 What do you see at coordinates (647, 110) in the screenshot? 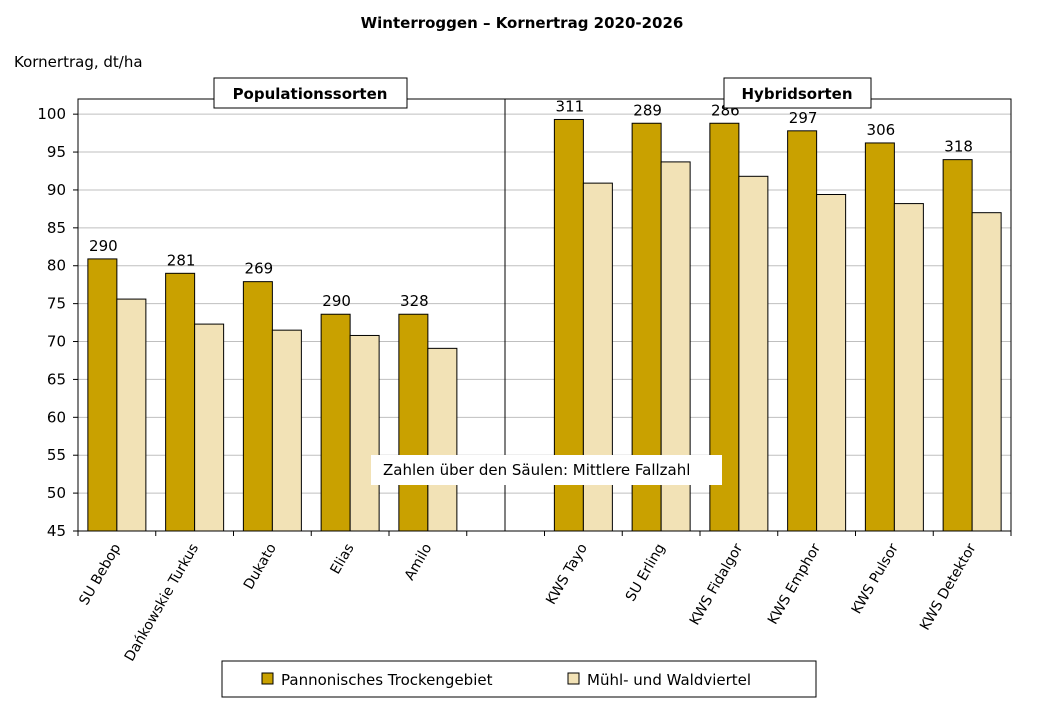
I see `data-label: 289` at bounding box center [647, 110].